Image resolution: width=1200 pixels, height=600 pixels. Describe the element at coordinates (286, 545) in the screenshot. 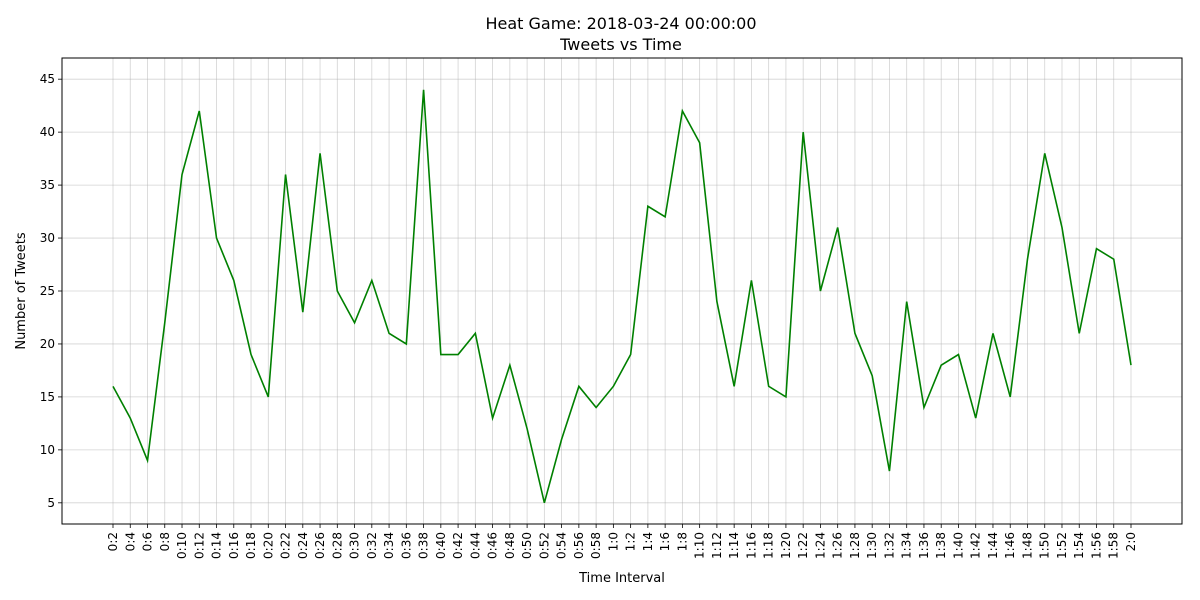

I see `x-tick-label: 0:22` at that location.